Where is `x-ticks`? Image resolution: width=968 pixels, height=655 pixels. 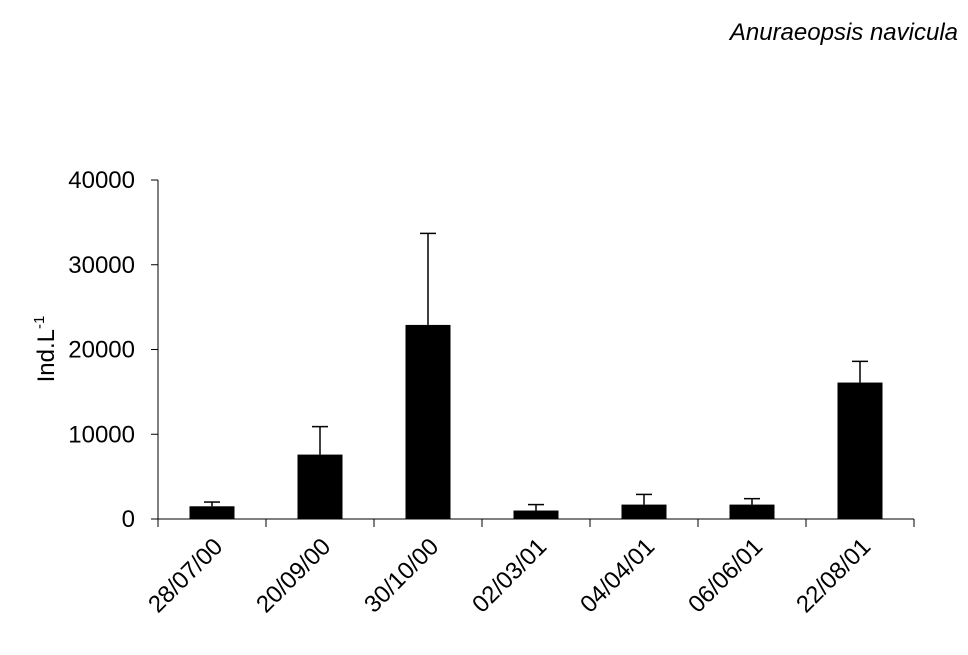
x-ticks is located at coordinates (536, 523).